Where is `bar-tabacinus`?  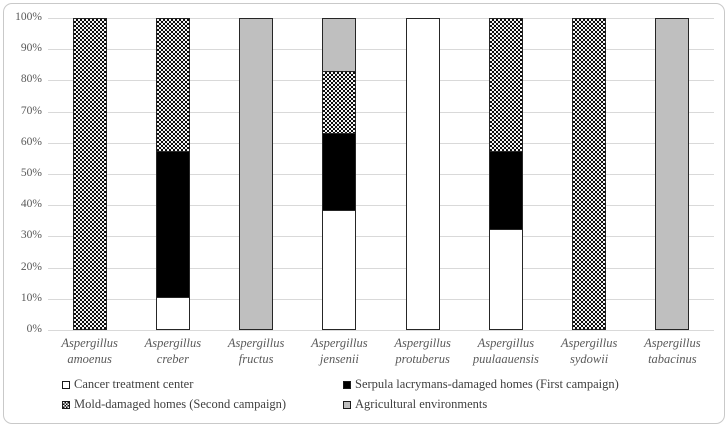 bar-tabacinus is located at coordinates (672, 174).